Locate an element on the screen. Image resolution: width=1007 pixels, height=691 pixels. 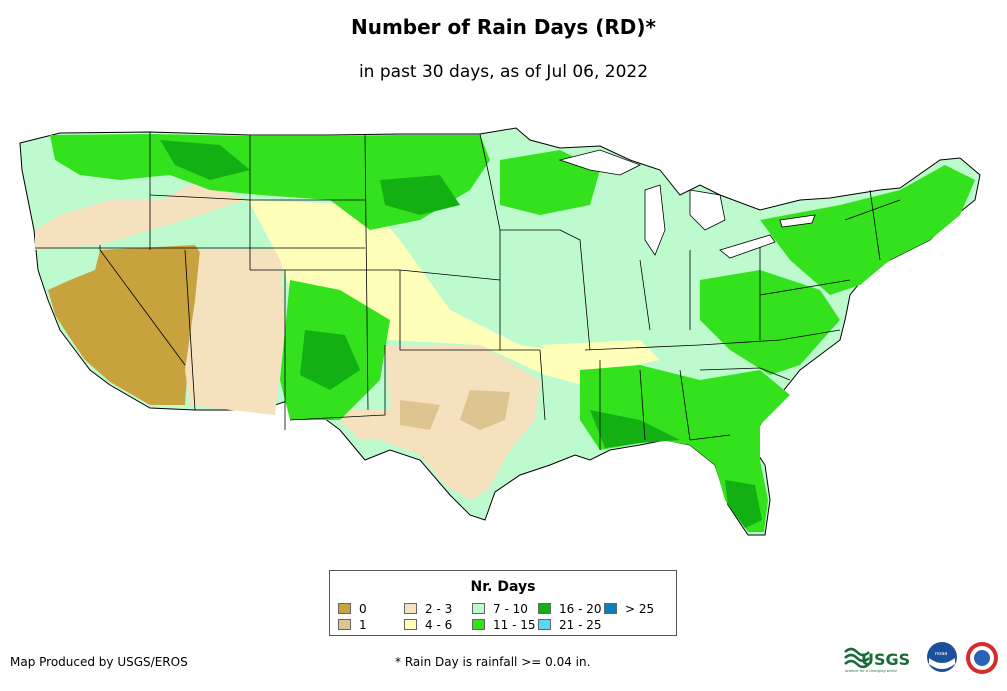
legend-item-21-25: 21 - 25 is located at coordinates (570, 624).